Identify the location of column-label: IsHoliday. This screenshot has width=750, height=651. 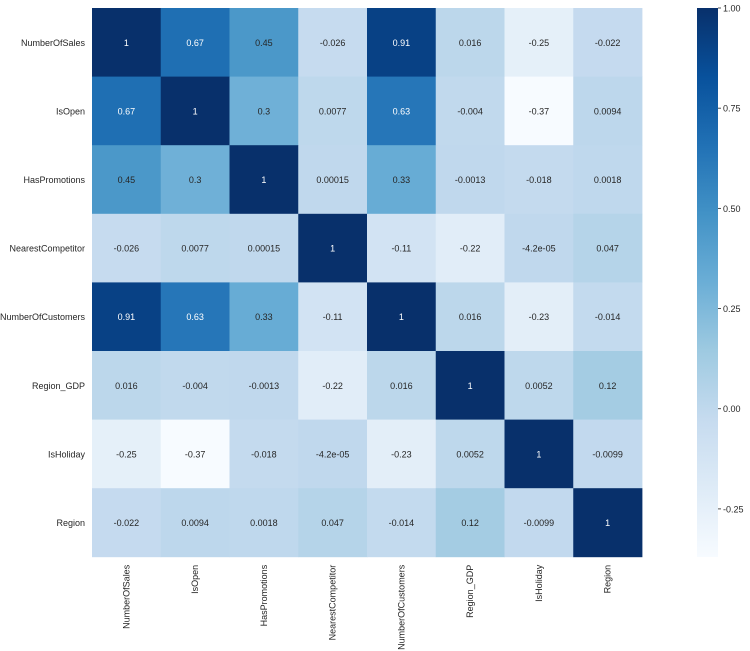
(539, 583).